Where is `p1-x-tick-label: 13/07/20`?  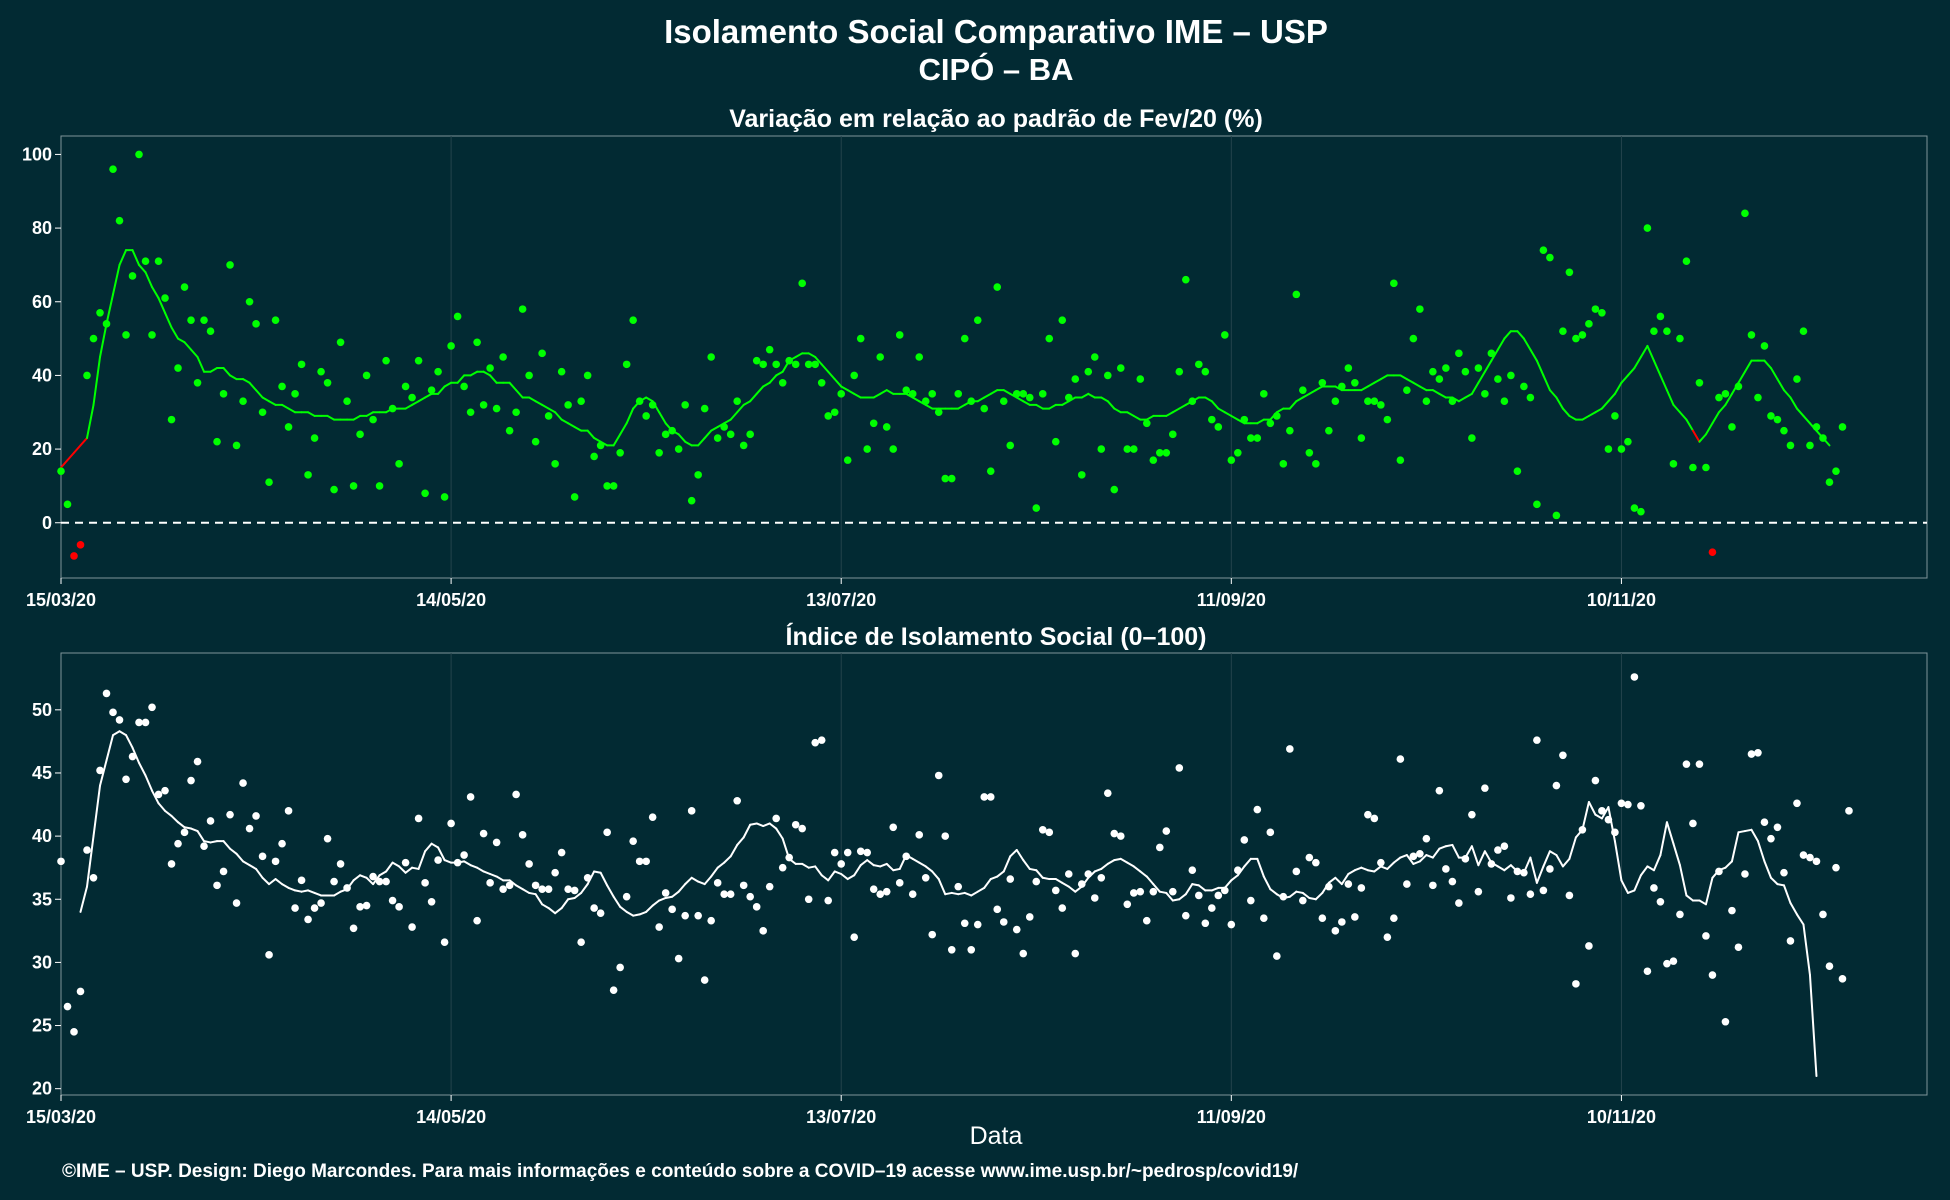 p1-x-tick-label: 13/07/20 is located at coordinates (841, 600).